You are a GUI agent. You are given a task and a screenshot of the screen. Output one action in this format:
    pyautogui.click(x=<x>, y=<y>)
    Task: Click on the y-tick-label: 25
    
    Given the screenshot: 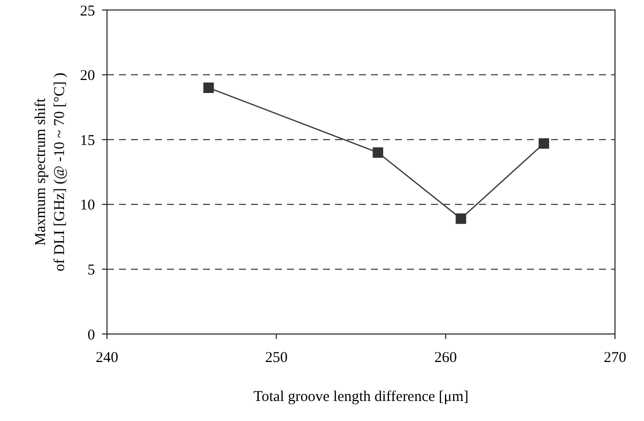 What is the action you would take?
    pyautogui.click(x=87, y=11)
    